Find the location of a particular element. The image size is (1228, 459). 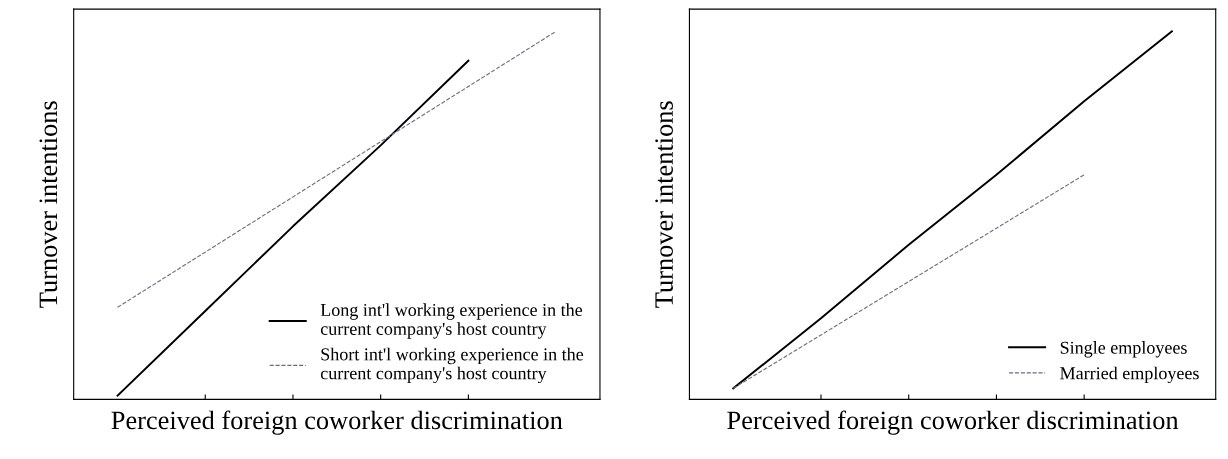

legend-label: Married employees is located at coordinates (1129, 375).